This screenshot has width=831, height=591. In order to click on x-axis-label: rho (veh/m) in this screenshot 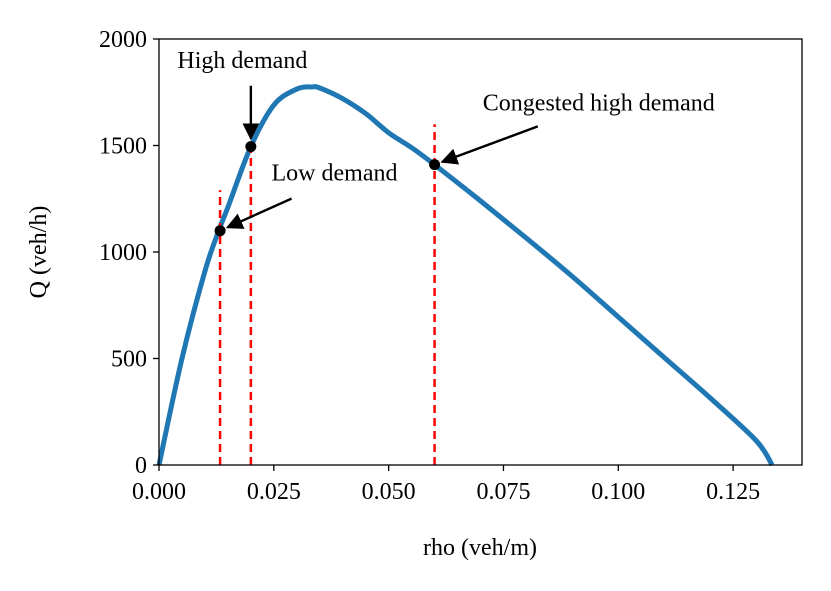, I will do `click(480, 548)`.